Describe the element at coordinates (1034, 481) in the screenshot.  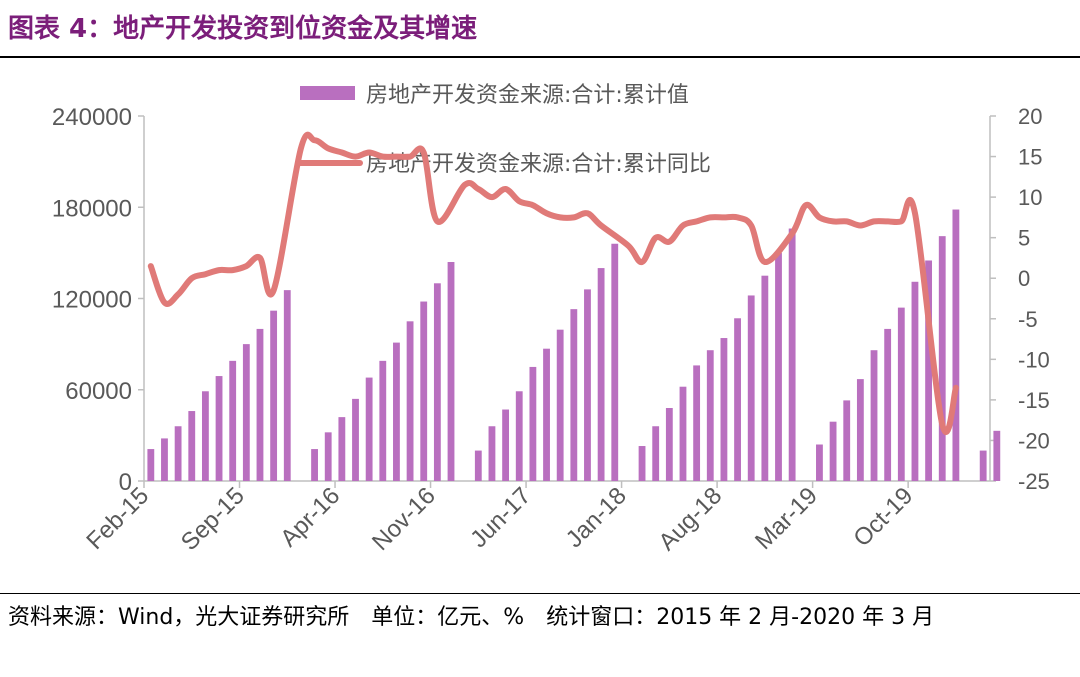
I see `right-tick-label: -25` at that location.